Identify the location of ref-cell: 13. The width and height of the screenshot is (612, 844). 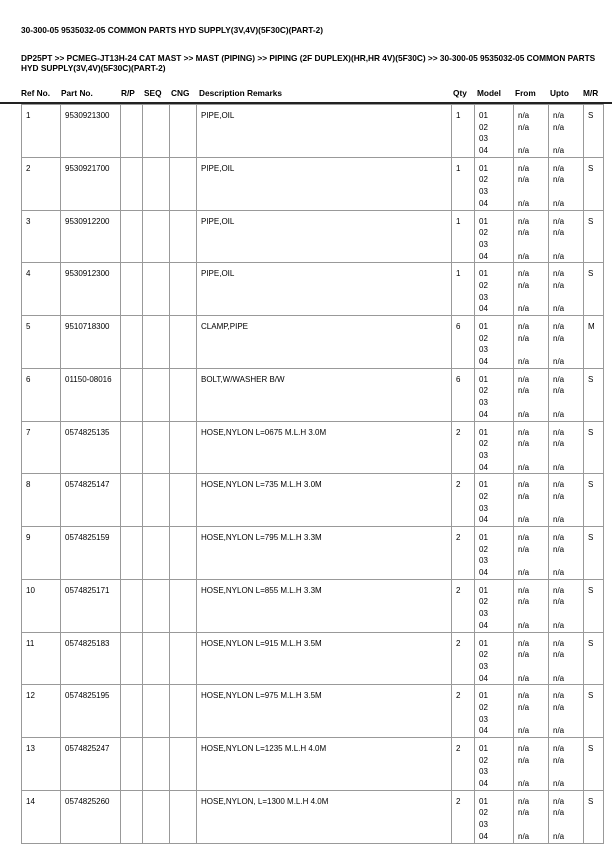
(41, 764).